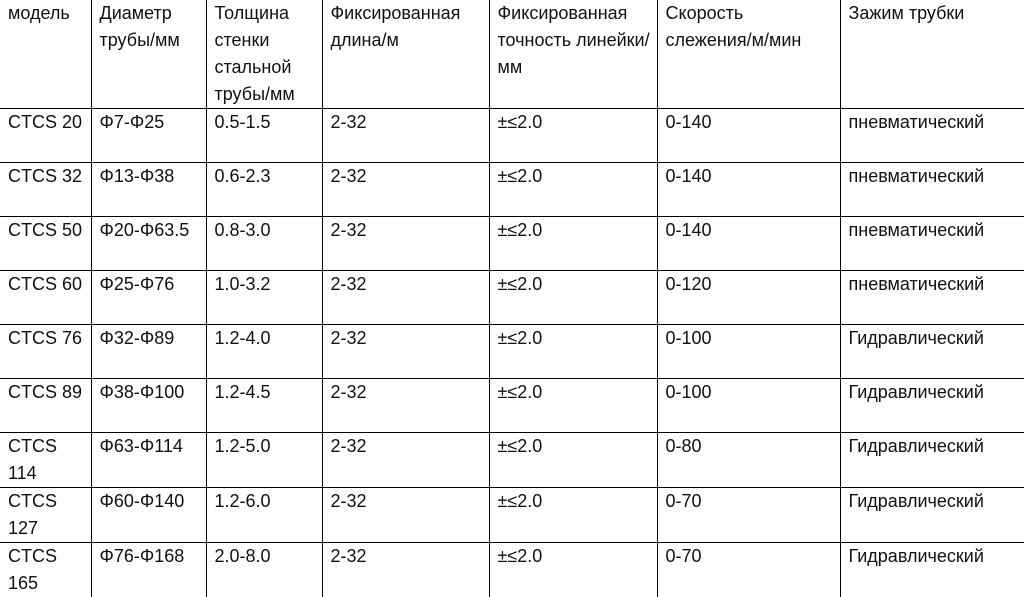 The image size is (1024, 597). Describe the element at coordinates (148, 54) in the screenshot. I see `header-pipe-diameter: Диаметр трубы/мм` at that location.